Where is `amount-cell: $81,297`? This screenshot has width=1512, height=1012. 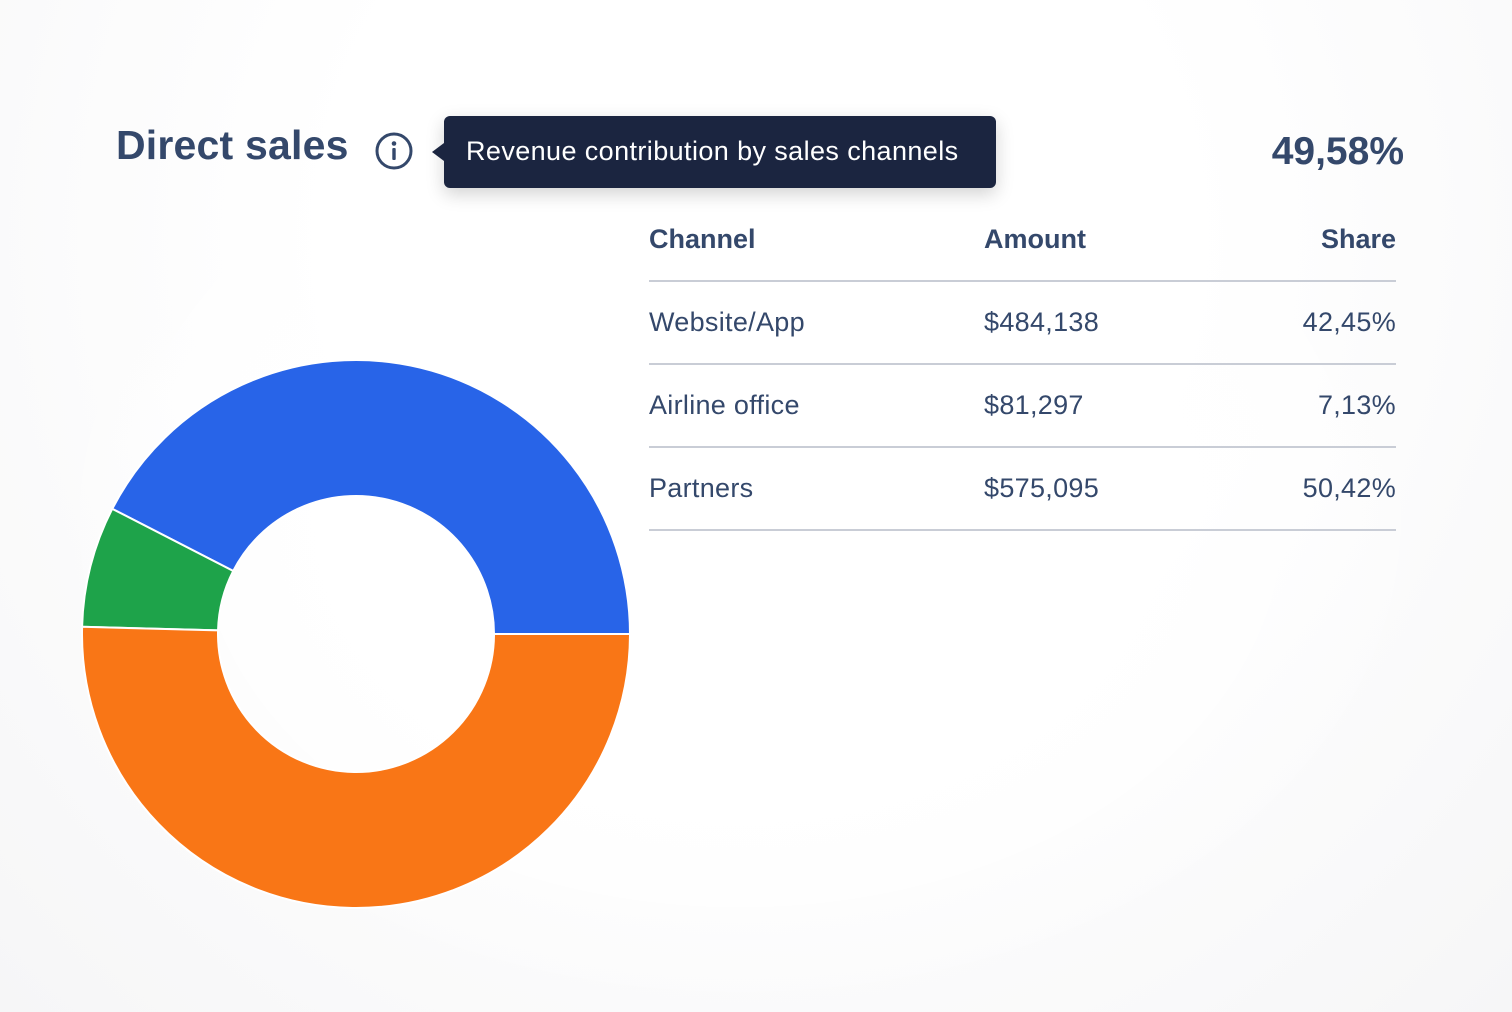 amount-cell: $81,297 is located at coordinates (1104, 406).